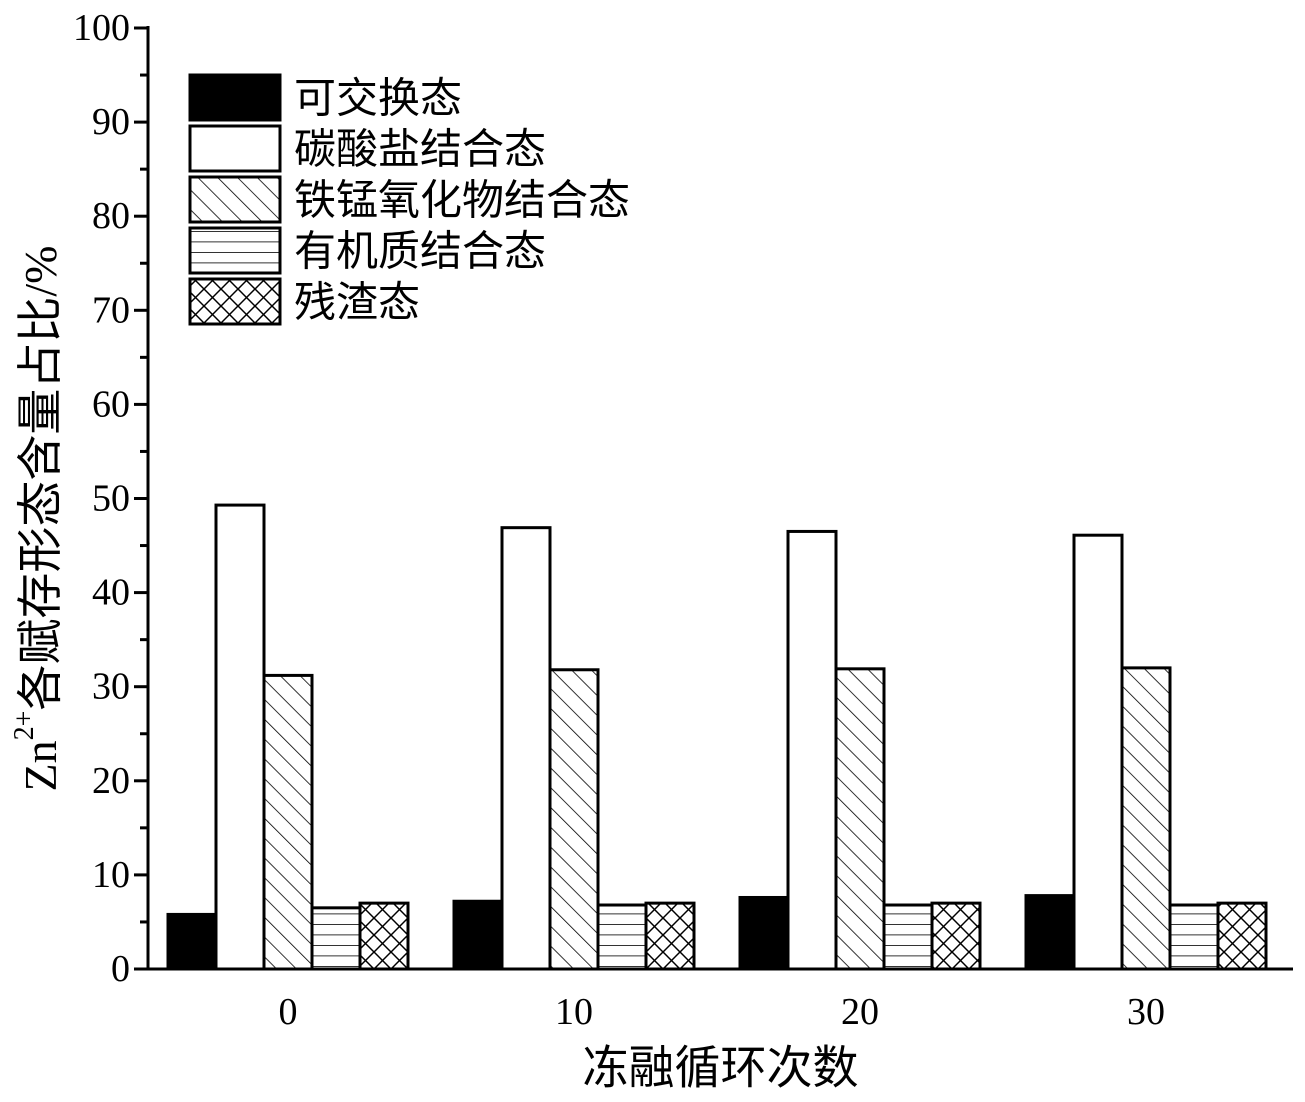  I want to click on y-tick-label-90: 90, so click(111, 122).